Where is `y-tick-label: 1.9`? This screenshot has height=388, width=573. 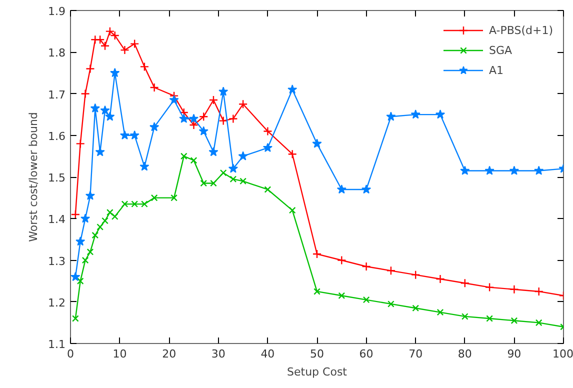 y-tick-label: 1.9 is located at coordinates (57, 11).